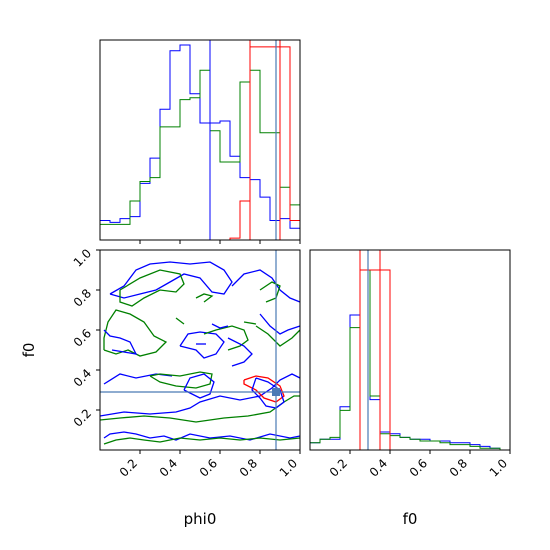 This screenshot has width=550, height=550. I want to click on f0-hist-tick-label-3: 0.8, so click(458, 467).